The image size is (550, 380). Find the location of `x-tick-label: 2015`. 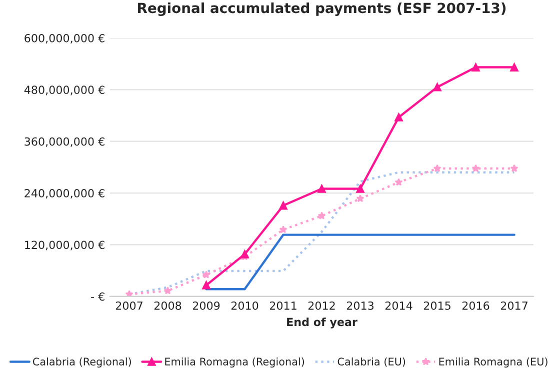

x-tick-label: 2015 is located at coordinates (437, 305).